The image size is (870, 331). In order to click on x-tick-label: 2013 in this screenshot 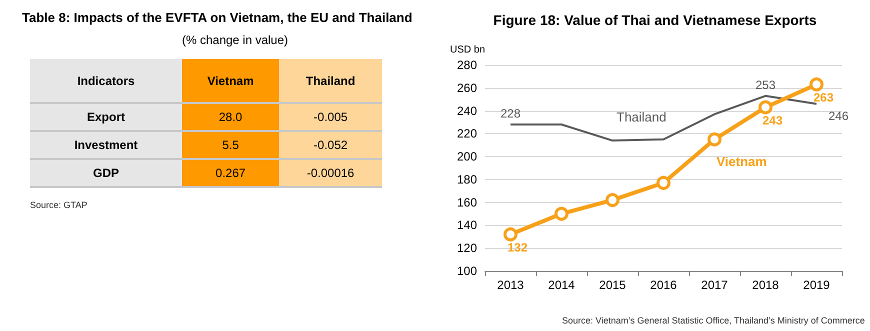, I will do `click(510, 285)`.